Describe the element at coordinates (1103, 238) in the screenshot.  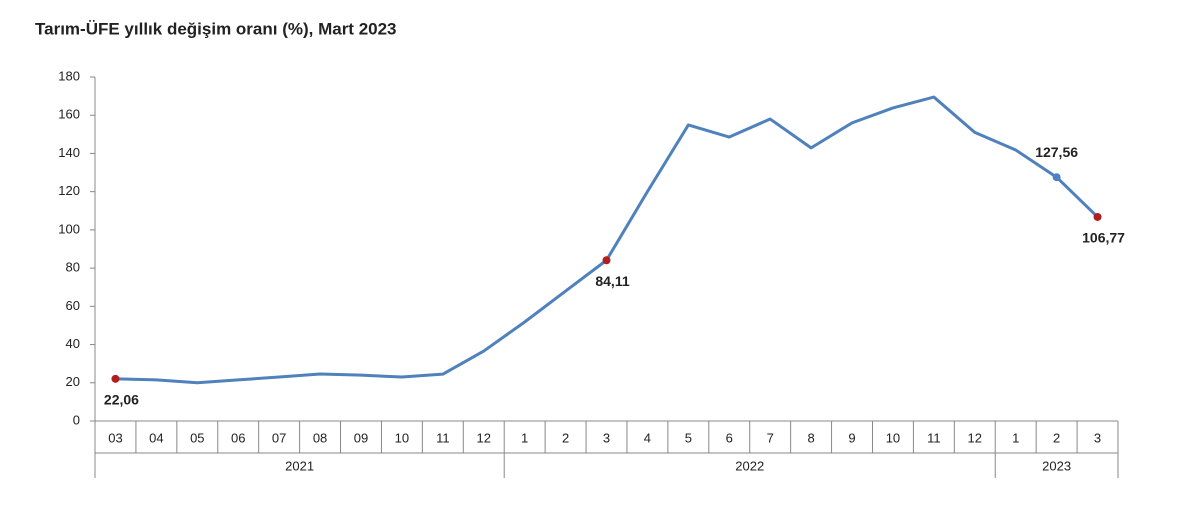
I see `data-label: 106,77` at that location.